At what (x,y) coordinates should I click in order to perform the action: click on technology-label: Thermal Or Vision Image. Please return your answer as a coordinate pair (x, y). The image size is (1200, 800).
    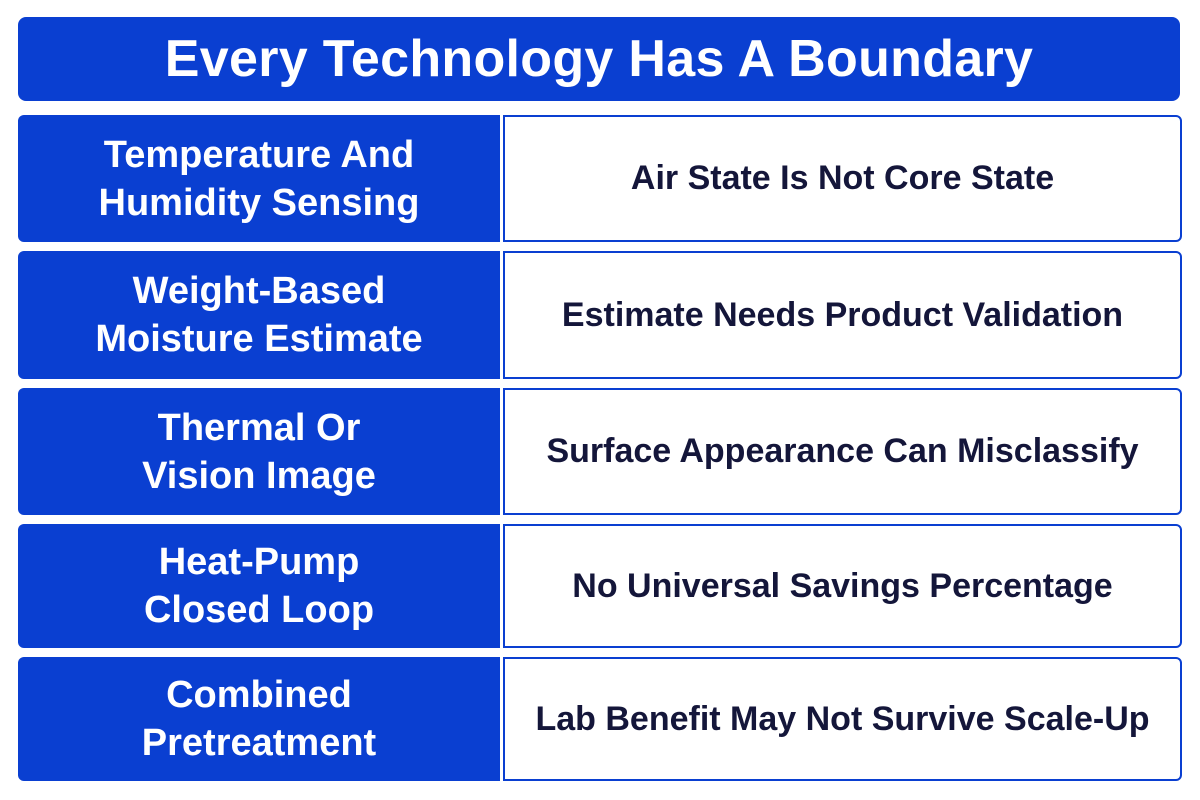
    Looking at the image, I should click on (259, 451).